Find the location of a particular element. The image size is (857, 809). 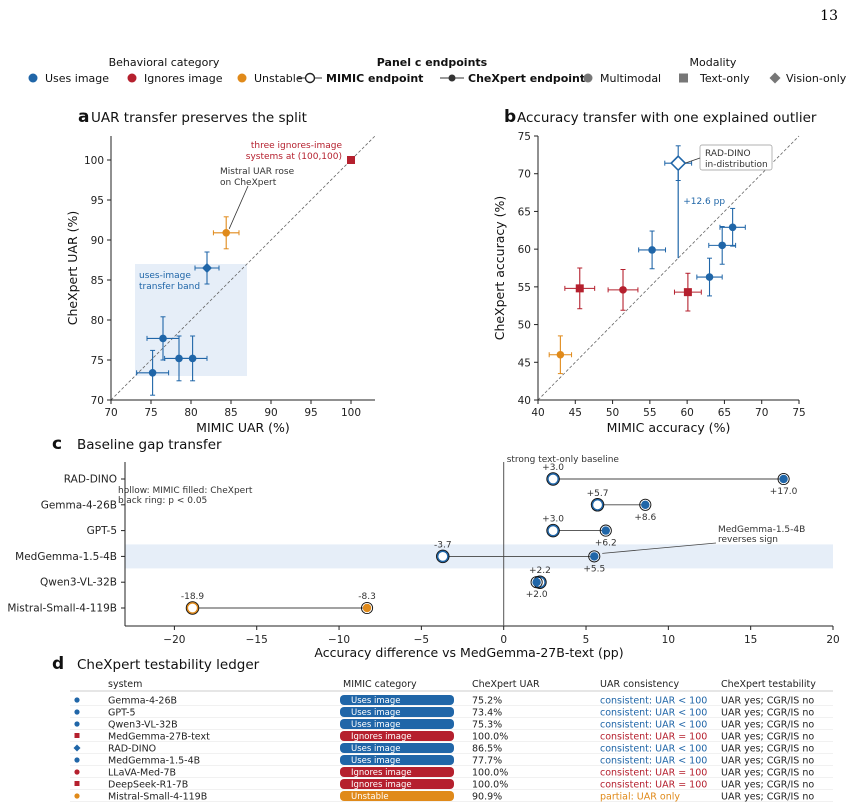

legend-uses-marker is located at coordinates (33, 78).